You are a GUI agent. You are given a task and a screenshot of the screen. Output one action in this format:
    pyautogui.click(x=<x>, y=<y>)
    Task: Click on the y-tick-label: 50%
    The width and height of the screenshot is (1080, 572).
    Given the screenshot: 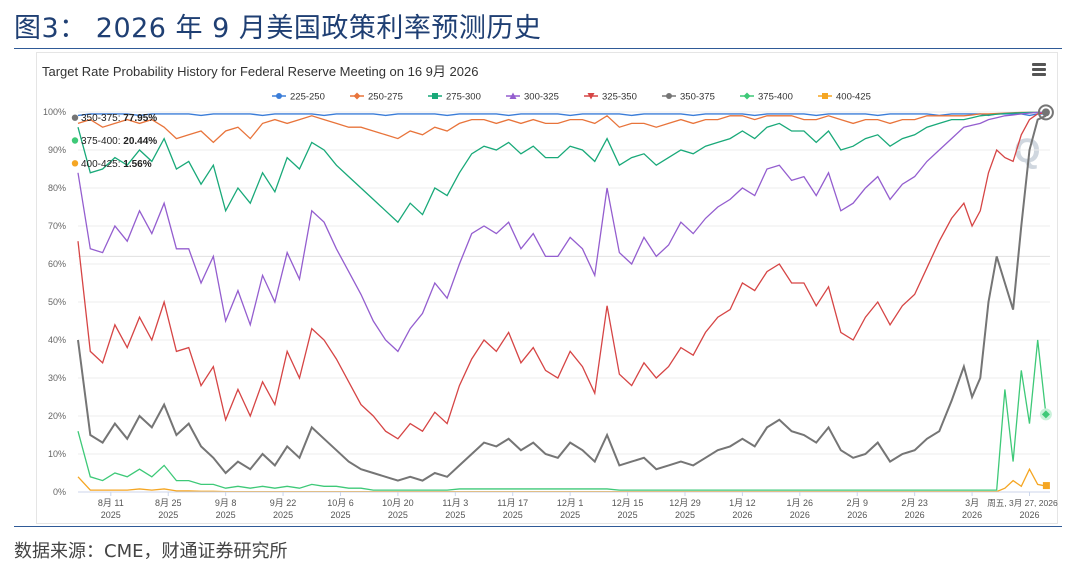 What is the action you would take?
    pyautogui.click(x=57, y=302)
    